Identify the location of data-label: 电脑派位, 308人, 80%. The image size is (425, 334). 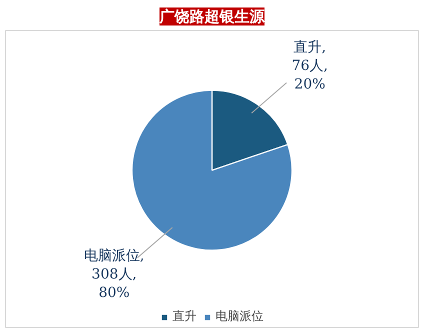
(114, 275).